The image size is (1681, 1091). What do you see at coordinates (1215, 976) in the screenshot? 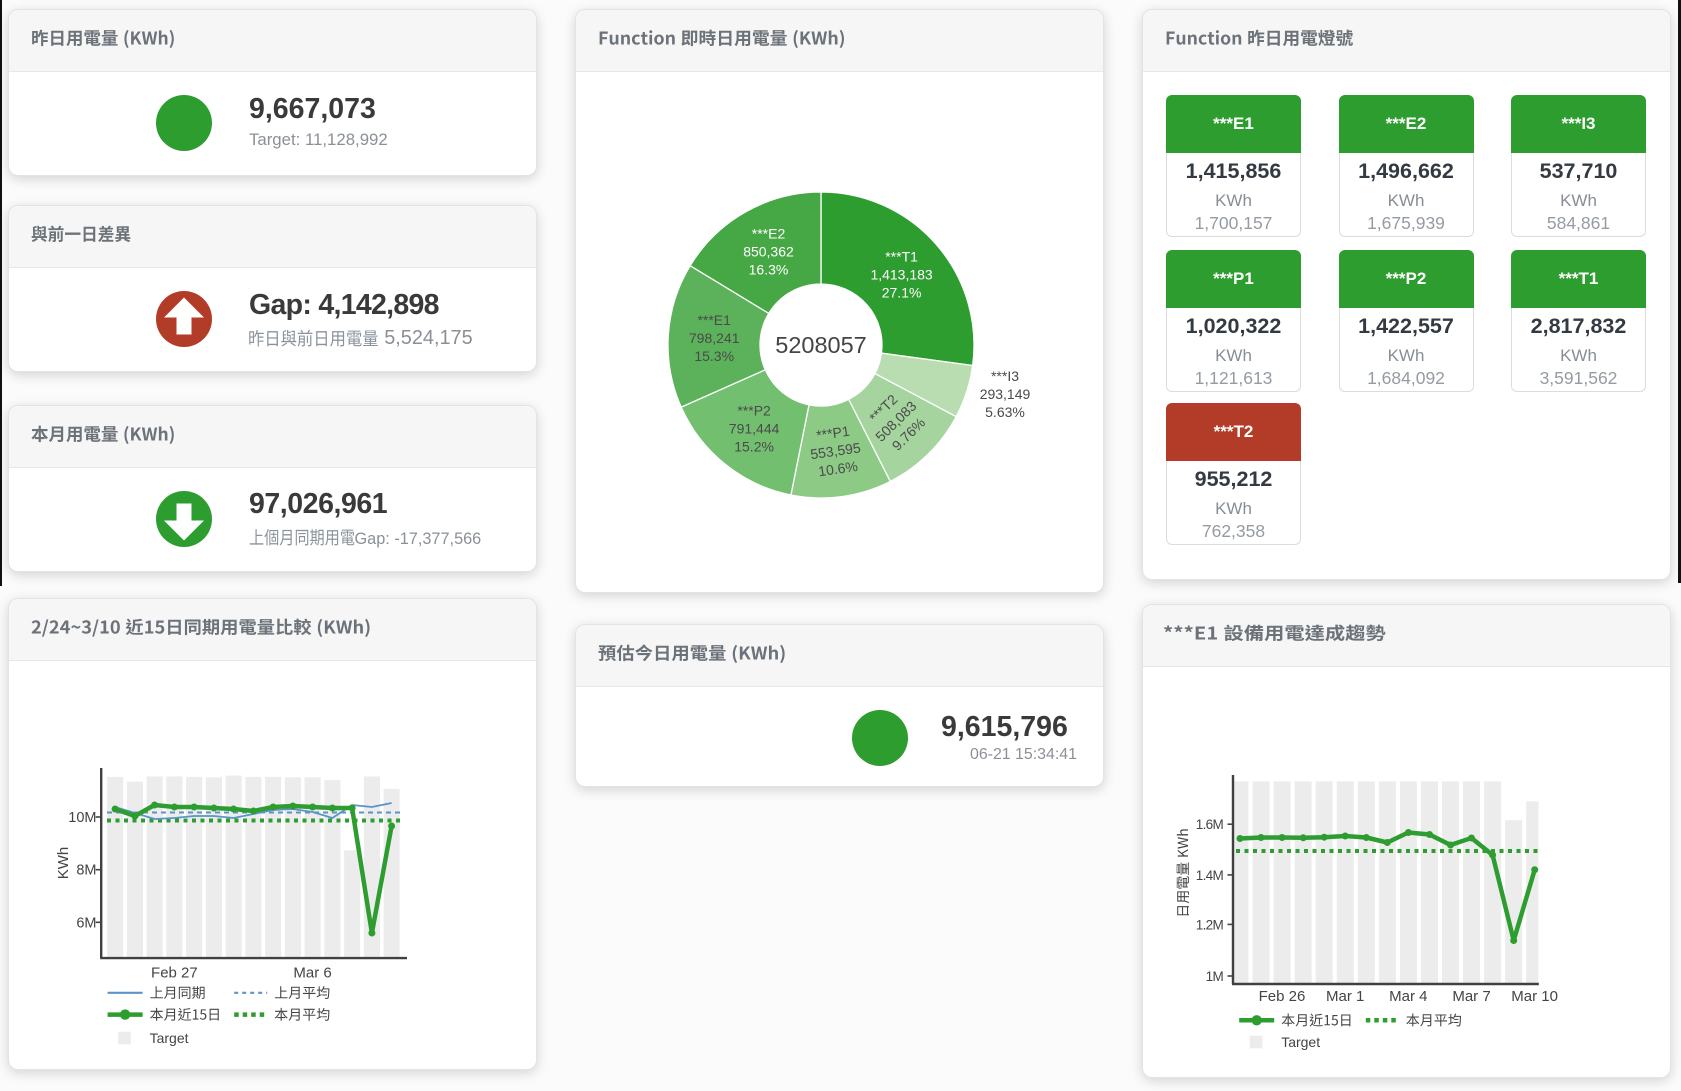
I see `svg-text: 1M` at bounding box center [1215, 976].